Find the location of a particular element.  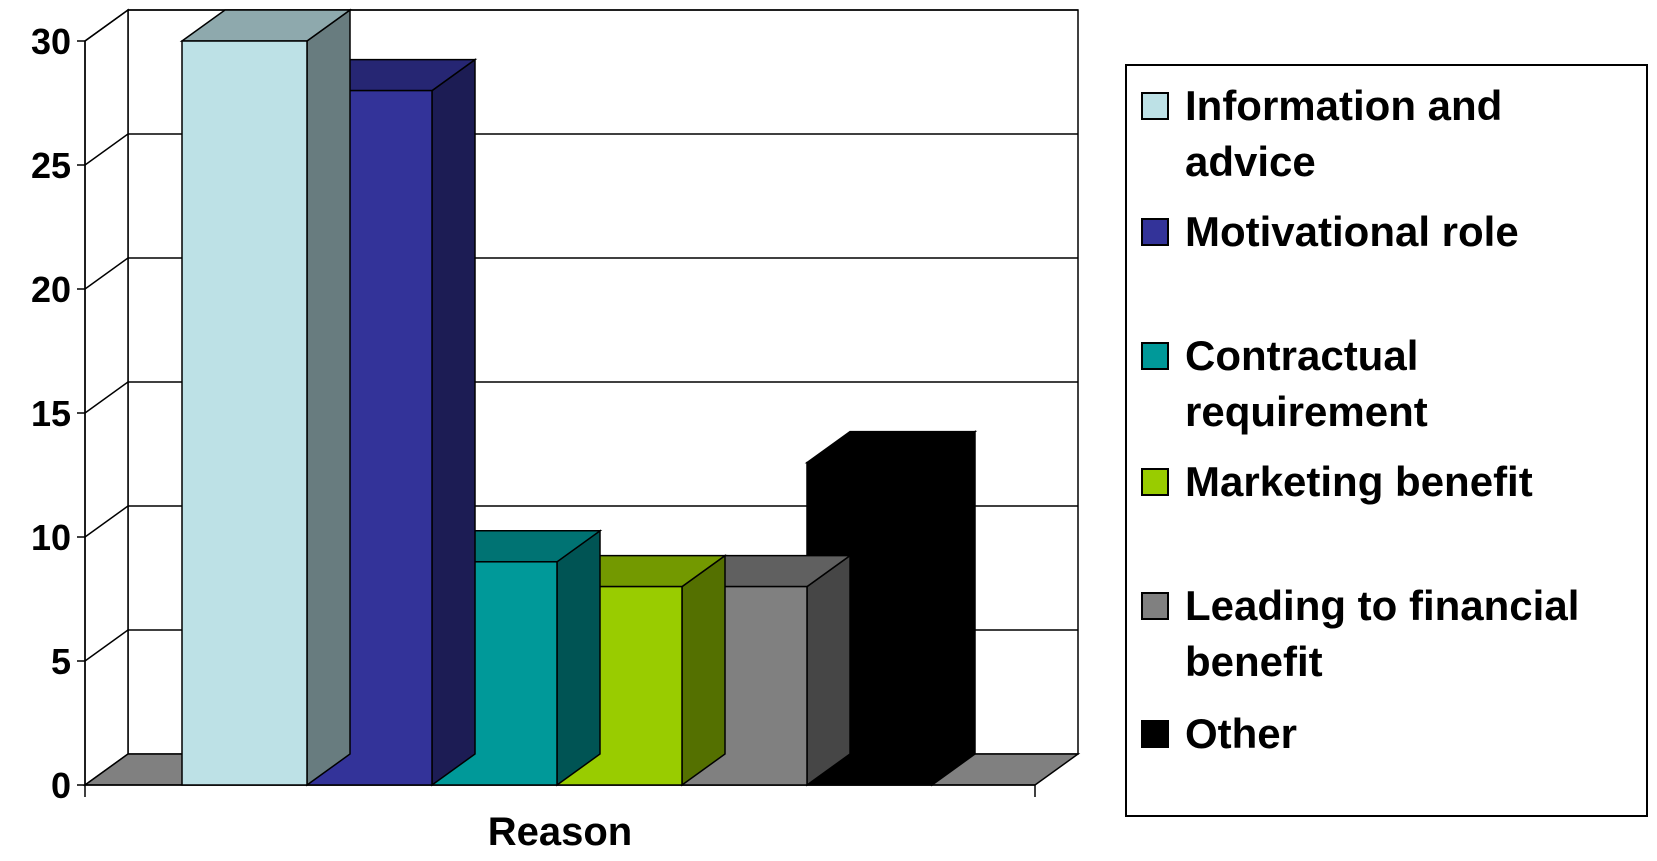

legend-item: Motivational role is located at coordinates (1383, 232).